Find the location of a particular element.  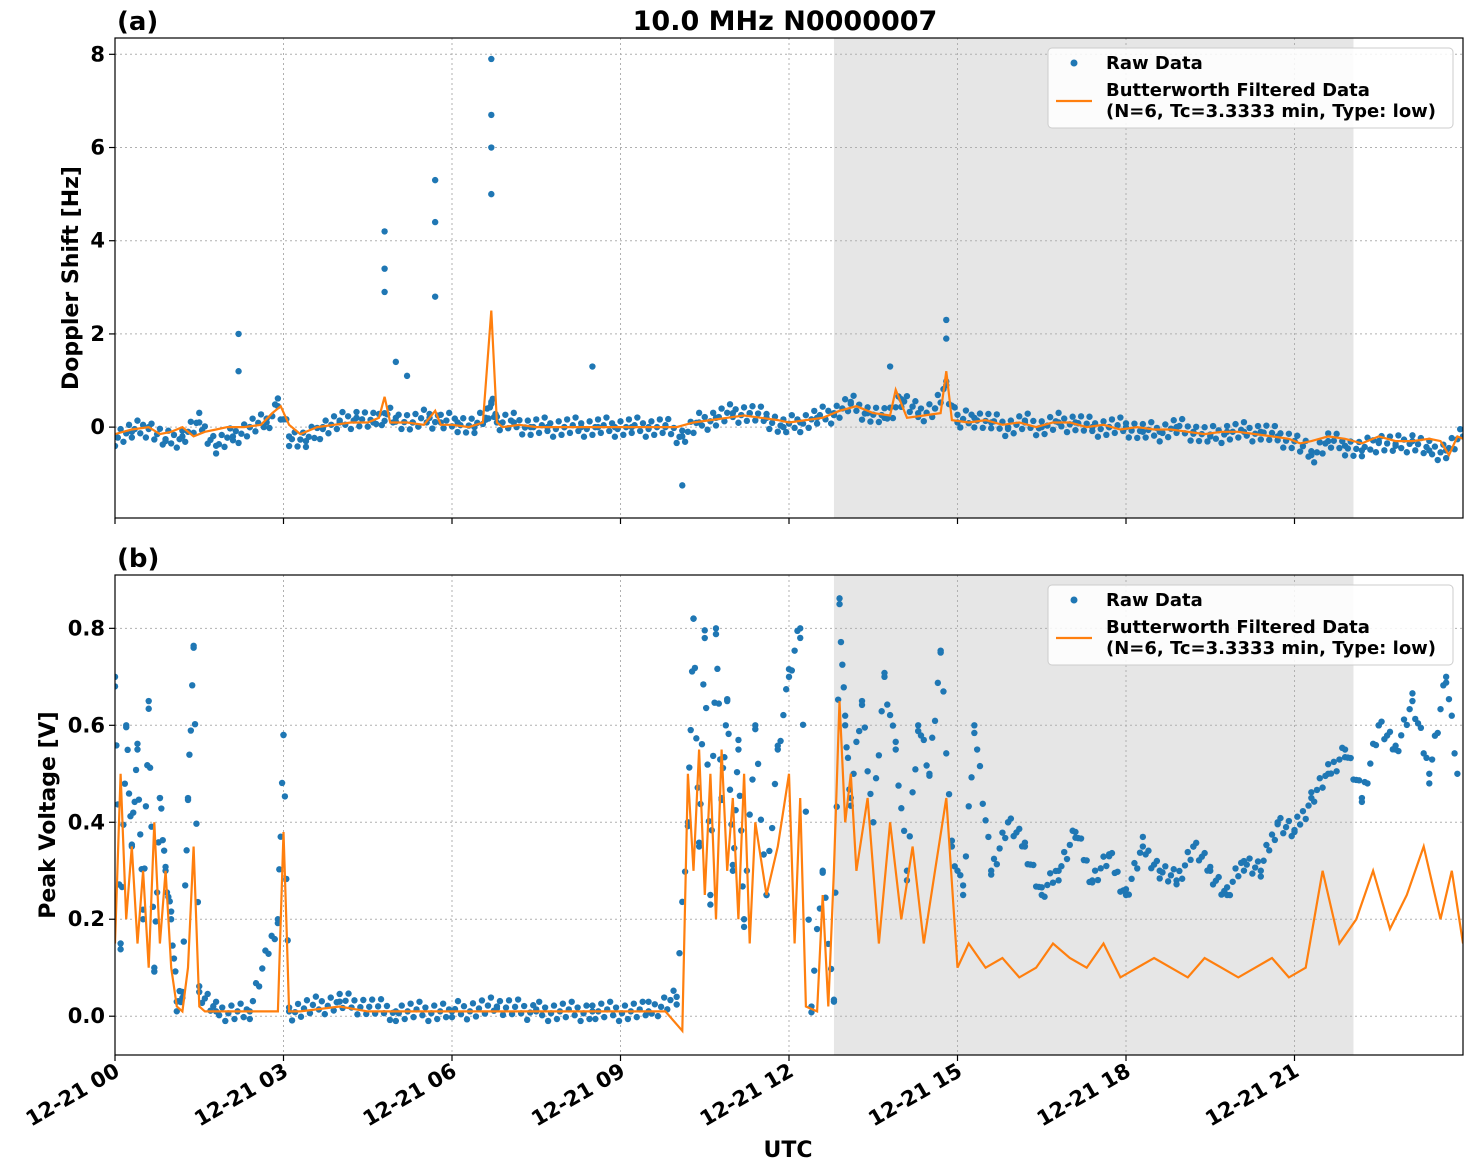

y-tick-label: 0.6 is located at coordinates (86, 725).